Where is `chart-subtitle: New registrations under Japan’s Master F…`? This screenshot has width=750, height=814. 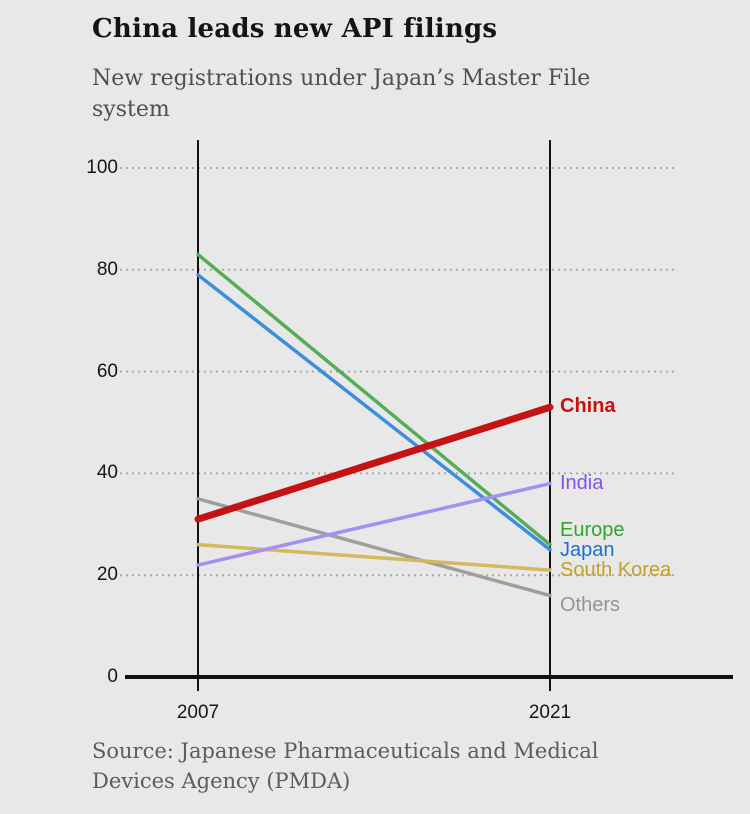
chart-subtitle: New registrations under Japan’s Master F… is located at coordinates (341, 94).